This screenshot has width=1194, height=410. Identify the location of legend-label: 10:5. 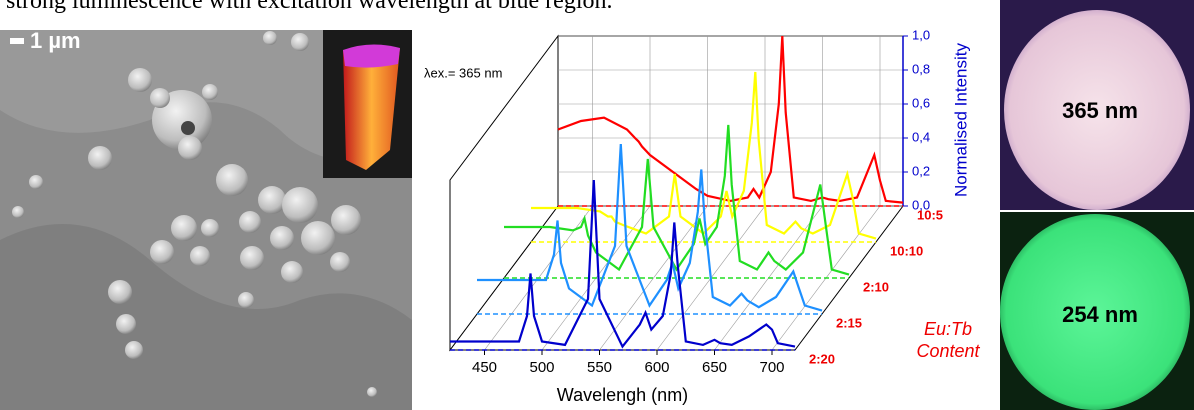
(930, 214).